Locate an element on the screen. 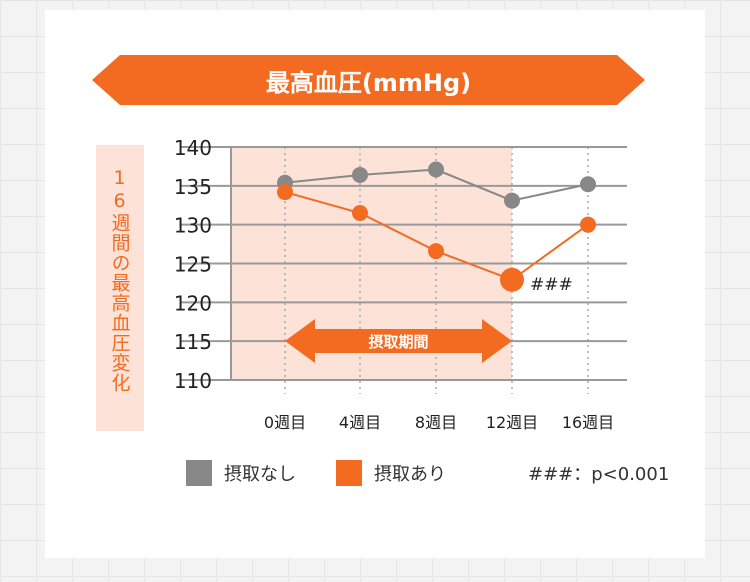  y-tick-label: 135 is located at coordinates (193, 187).